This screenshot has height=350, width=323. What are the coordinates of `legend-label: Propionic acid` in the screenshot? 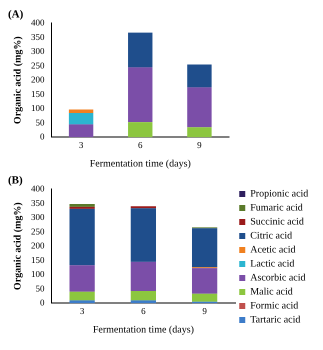 It's located at (279, 194).